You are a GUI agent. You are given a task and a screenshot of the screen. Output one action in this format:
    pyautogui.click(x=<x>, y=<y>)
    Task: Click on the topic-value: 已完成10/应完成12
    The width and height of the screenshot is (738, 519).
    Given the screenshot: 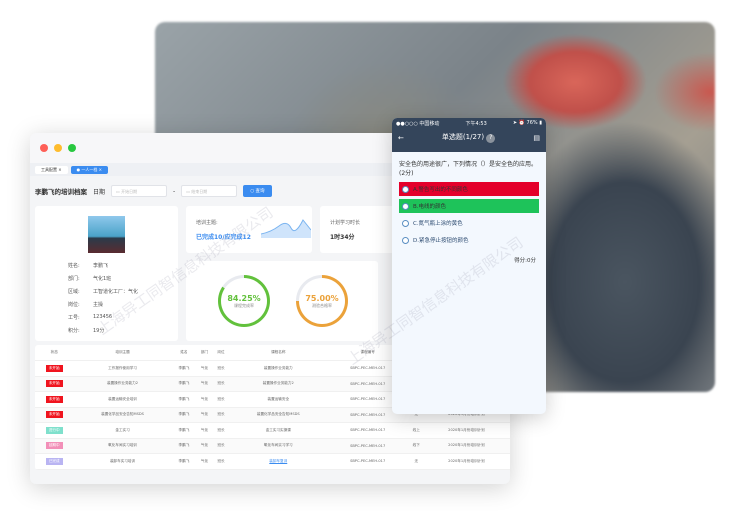 What is the action you would take?
    pyautogui.click(x=223, y=237)
    